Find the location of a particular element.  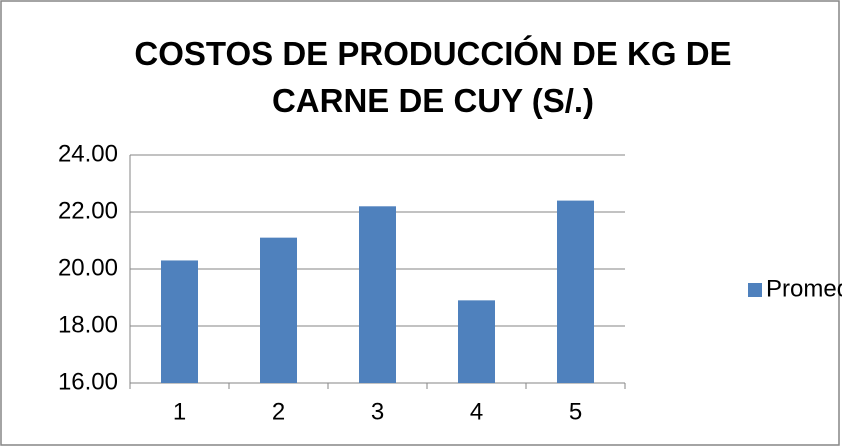

y-tick-label: 22.00 is located at coordinates (88, 210).